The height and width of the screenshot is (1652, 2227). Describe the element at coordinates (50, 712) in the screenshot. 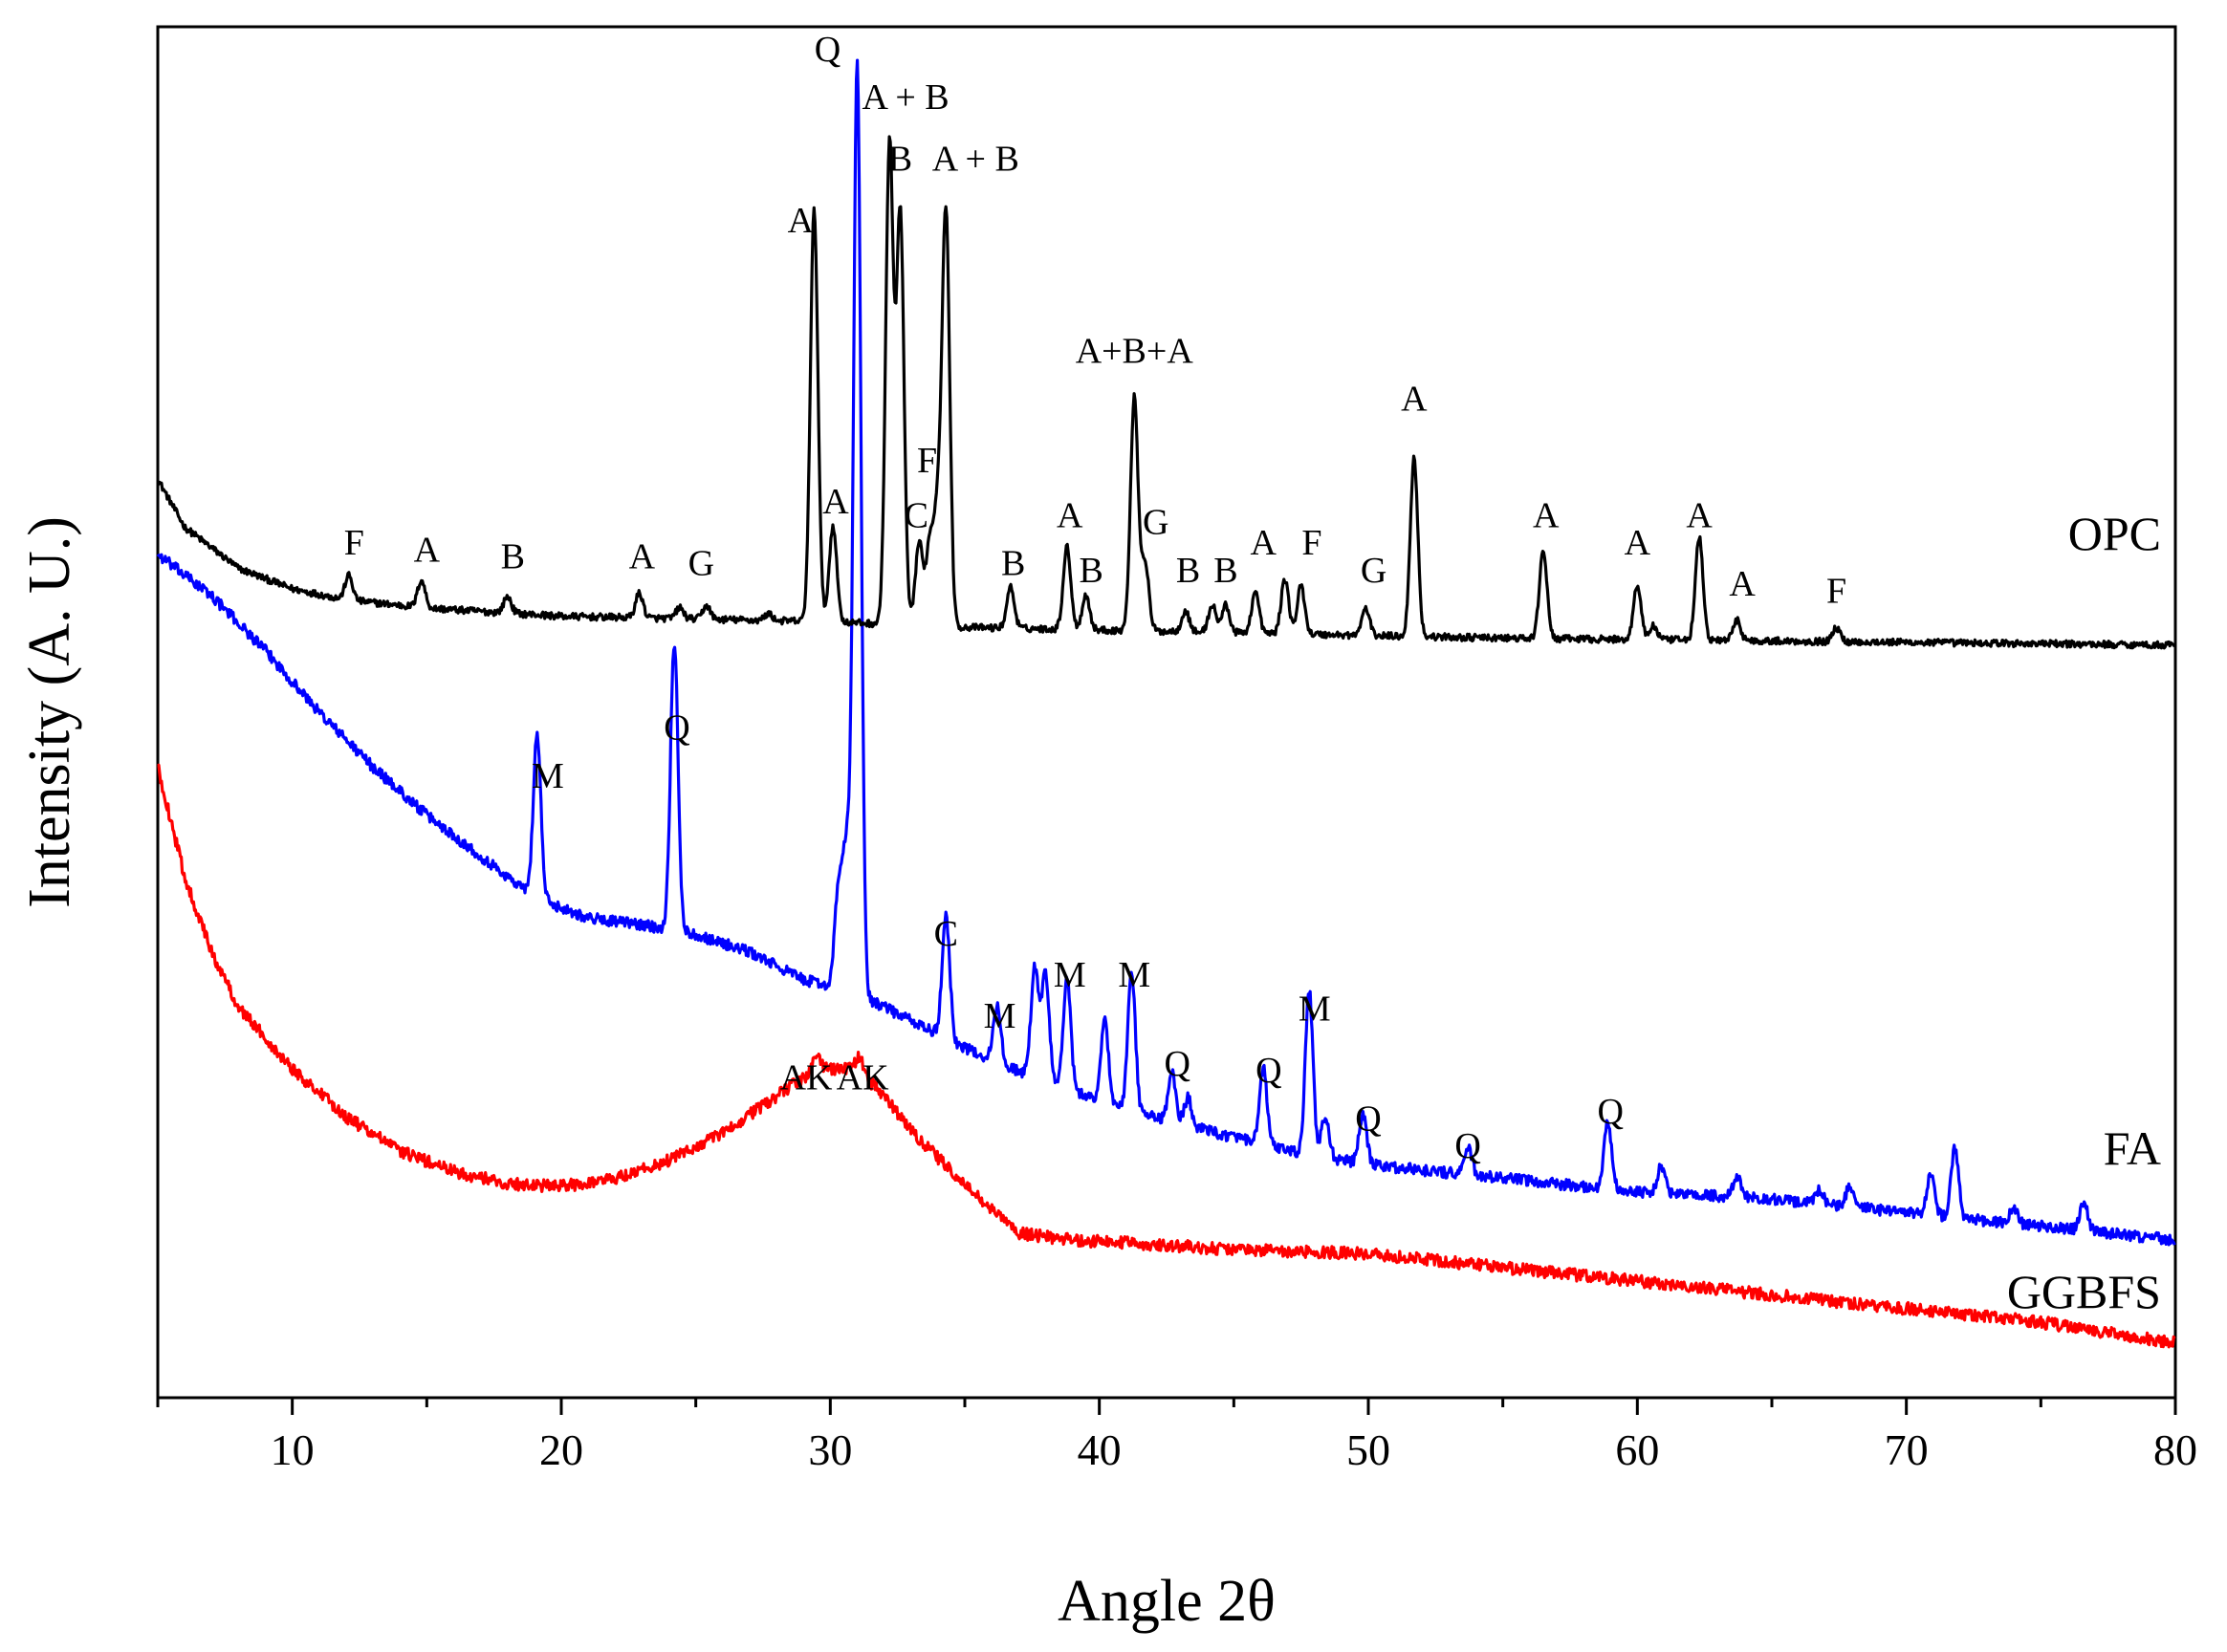

I see `y-axis-title: Intensity (A. U.)` at that location.